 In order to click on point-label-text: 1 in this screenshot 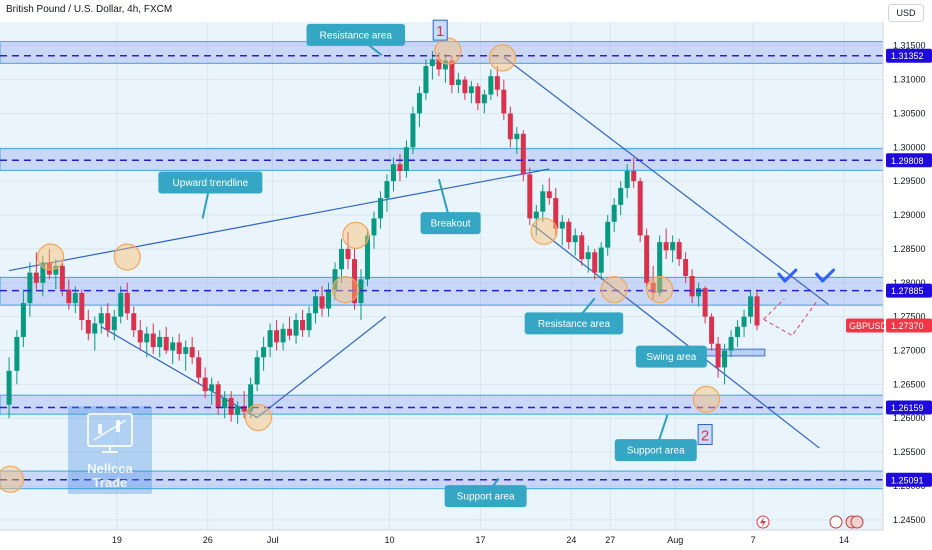, I will do `click(440, 31)`.